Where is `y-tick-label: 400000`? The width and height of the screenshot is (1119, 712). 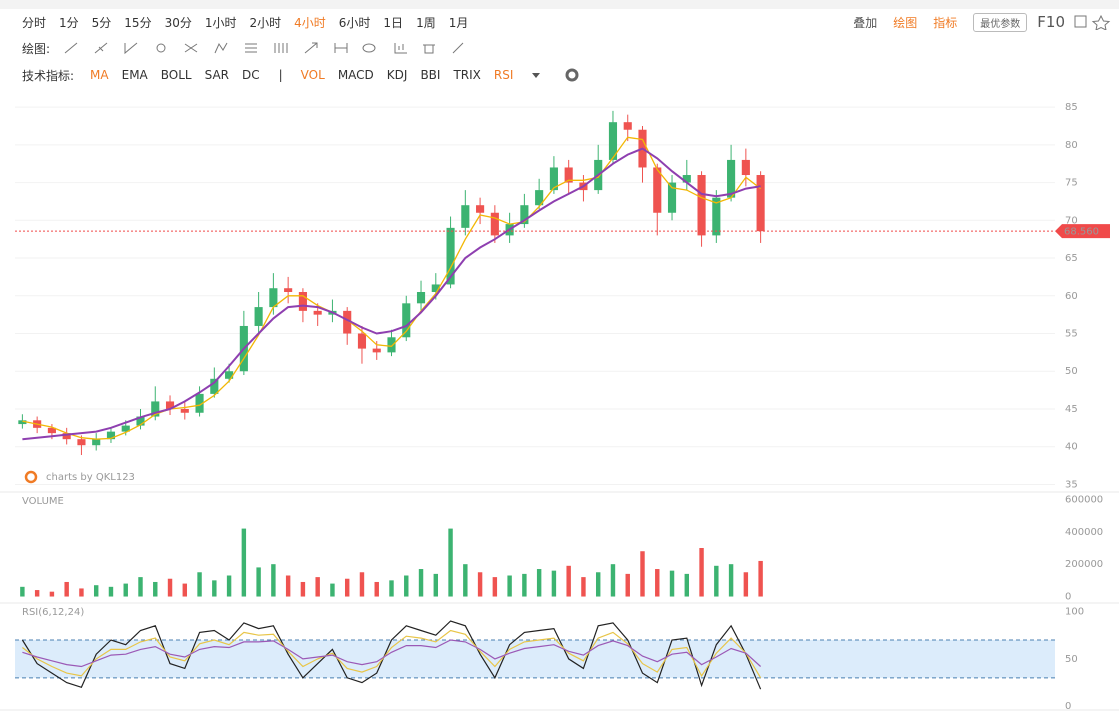
y-tick-label: 400000 is located at coordinates (1084, 532).